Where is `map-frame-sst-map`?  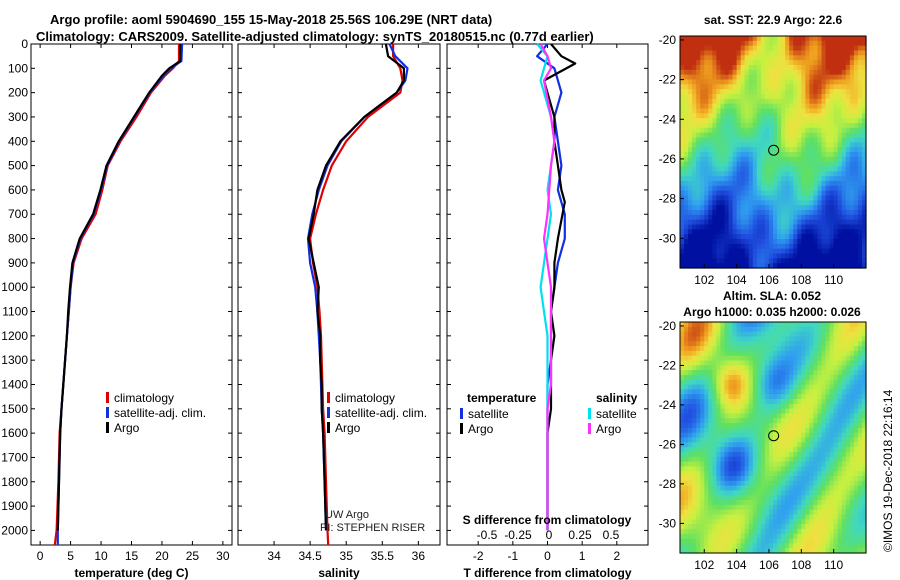
map-frame-sst-map is located at coordinates (773, 152).